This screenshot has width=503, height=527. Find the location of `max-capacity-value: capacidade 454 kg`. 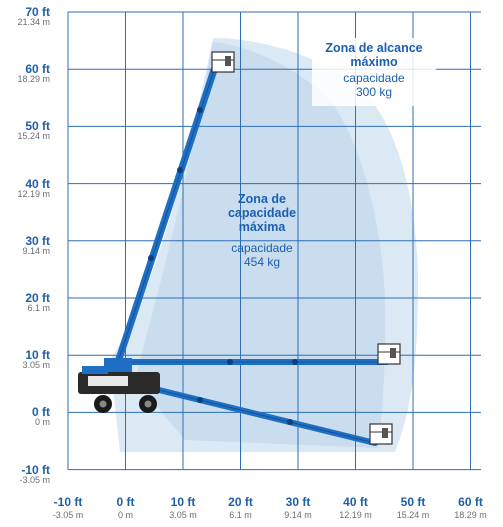

max-capacity-value: capacidade 454 kg is located at coordinates (262, 255).